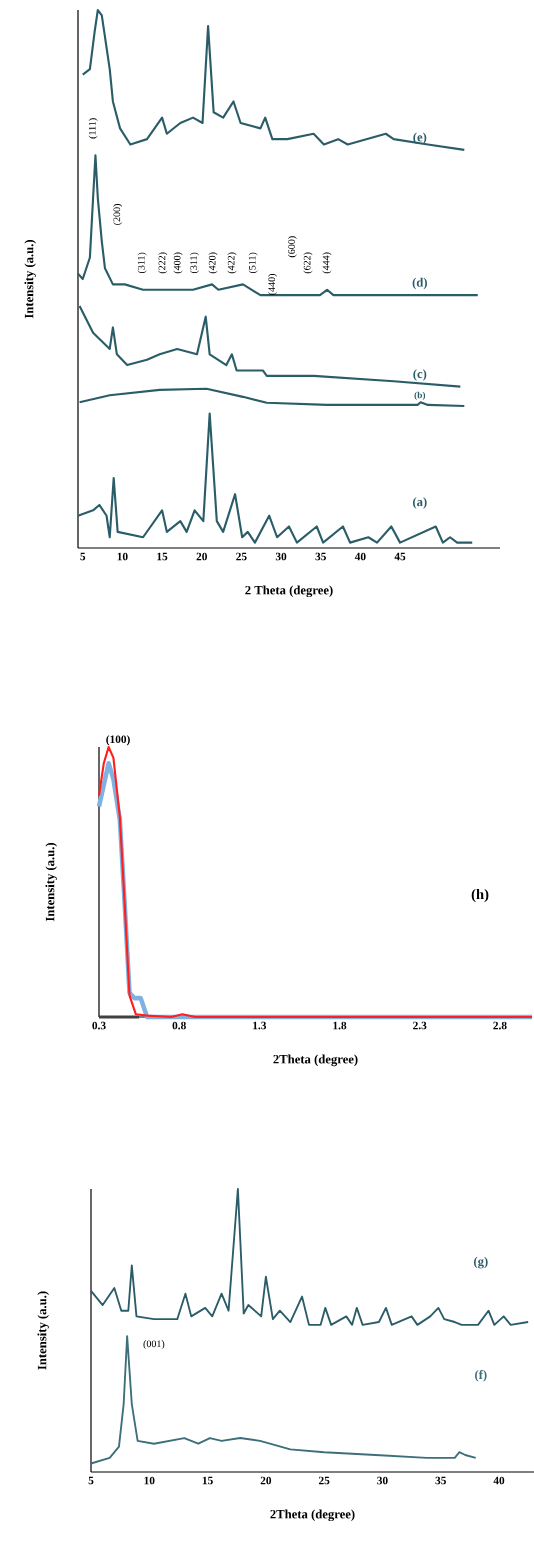  Describe the element at coordinates (481, 1262) in the screenshot. I see `text: (g)` at that location.